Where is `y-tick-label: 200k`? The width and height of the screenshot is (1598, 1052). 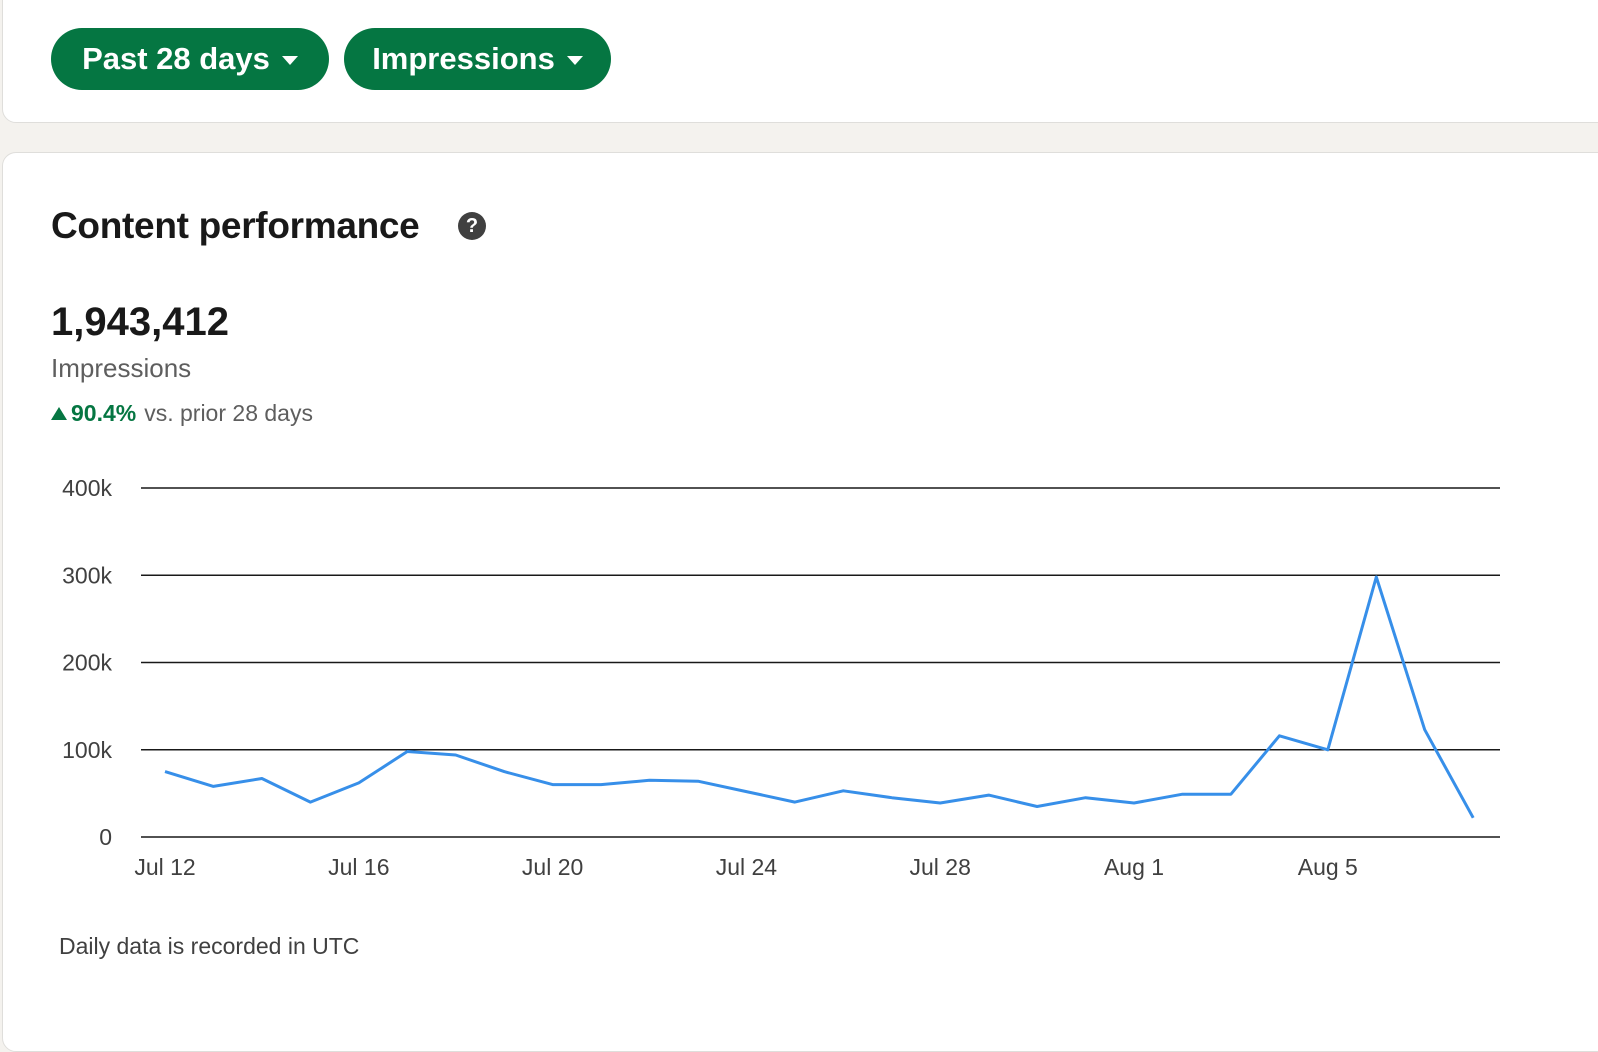
y-tick-label: 200k is located at coordinates (87, 663).